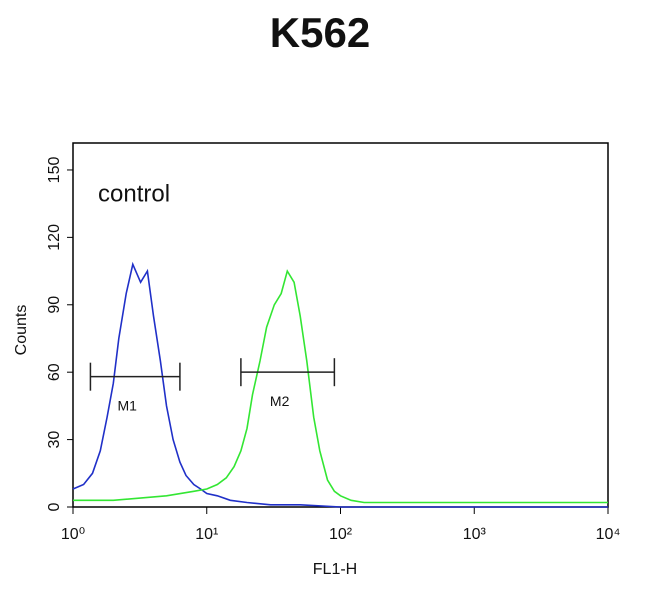 This screenshot has height=595, width=650. What do you see at coordinates (341, 534) in the screenshot?
I see `x-tick-label: 10²` at bounding box center [341, 534].